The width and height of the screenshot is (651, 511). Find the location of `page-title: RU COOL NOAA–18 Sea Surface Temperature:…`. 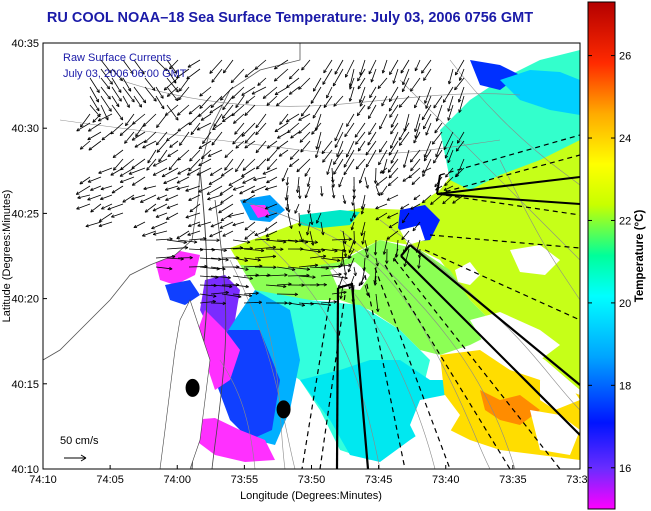

page-title: RU COOL NOAA–18 Sea Surface Temperature:… is located at coordinates (290, 18).